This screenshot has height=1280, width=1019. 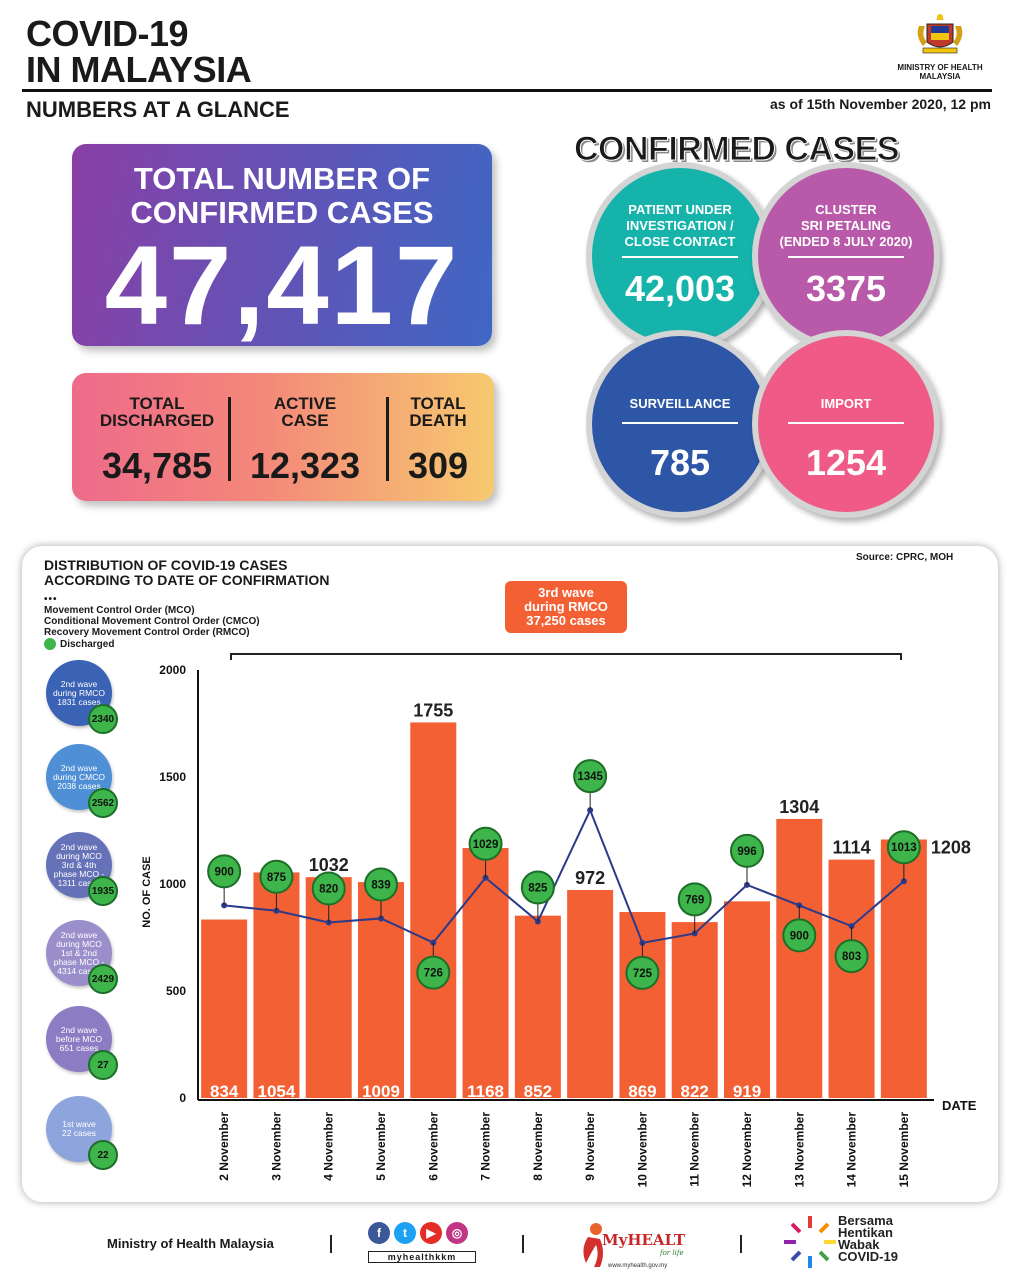 What do you see at coordinates (158, 109) in the screenshot?
I see `page-subtitle: NUMBERS AT A GLANCE` at bounding box center [158, 109].